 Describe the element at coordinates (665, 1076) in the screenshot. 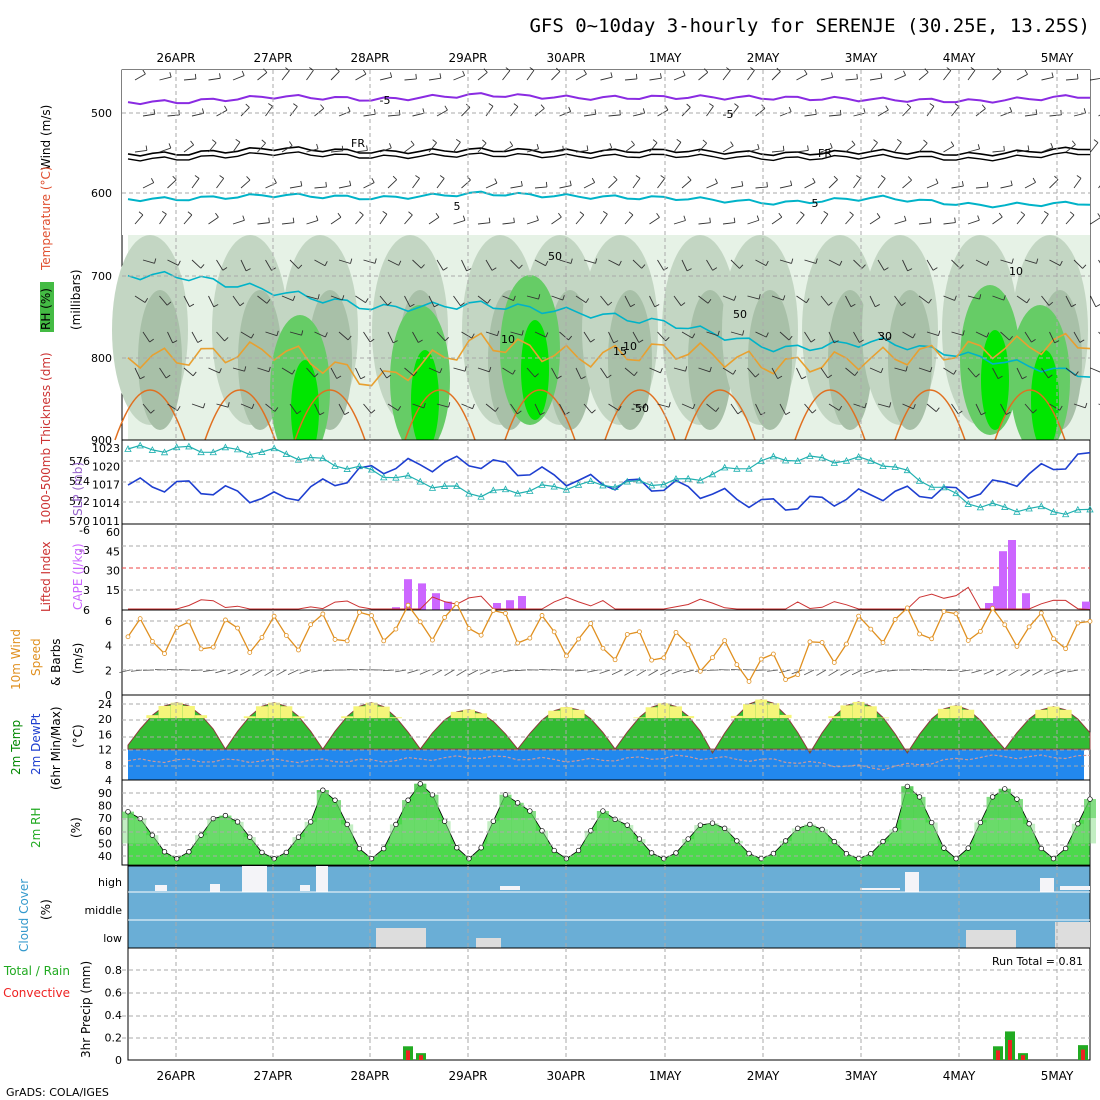

I see `bottom-date-1may: 1MAY` at that location.